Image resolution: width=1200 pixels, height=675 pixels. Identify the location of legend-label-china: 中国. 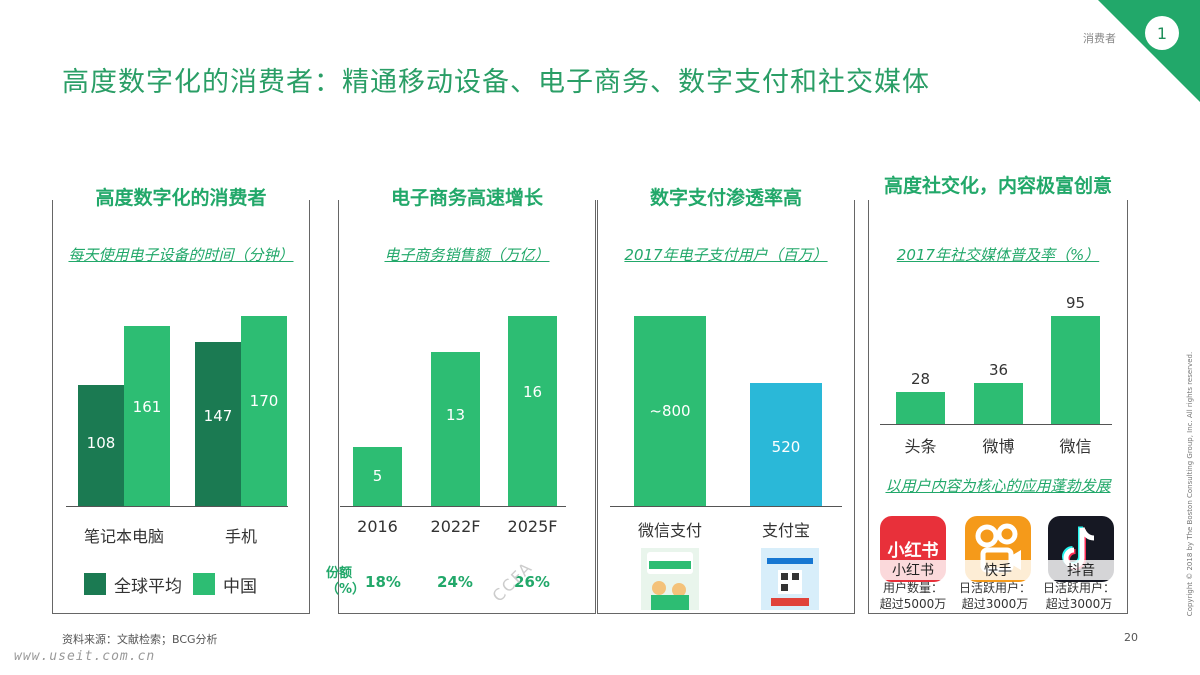
(240, 587).